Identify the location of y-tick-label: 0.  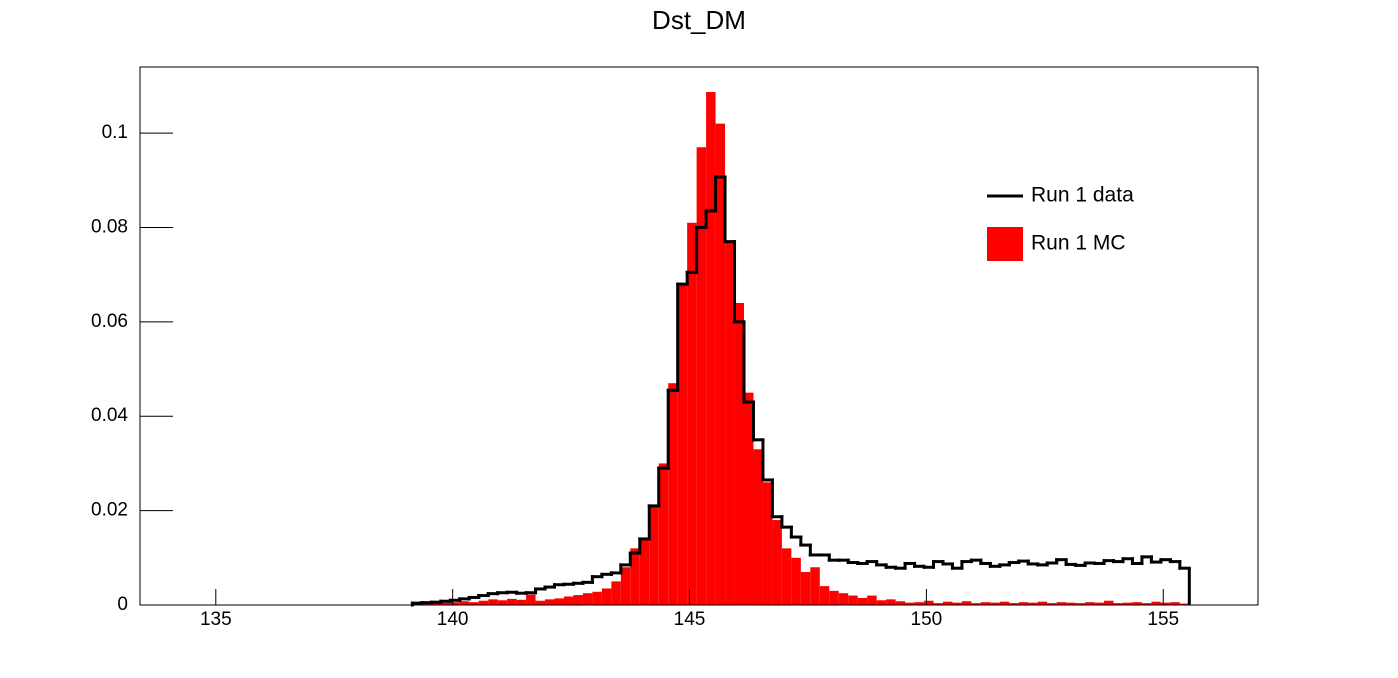
(122, 604).